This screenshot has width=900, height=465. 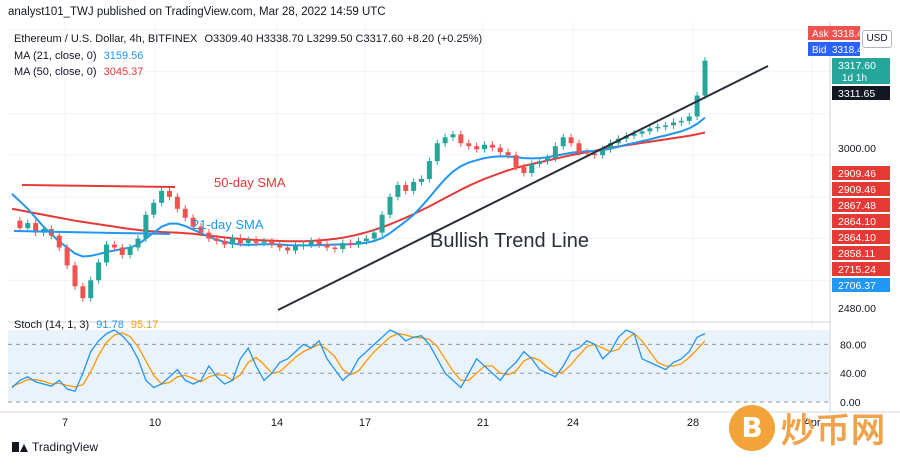 I want to click on stoch-level-label: 80.00, so click(x=853, y=345).